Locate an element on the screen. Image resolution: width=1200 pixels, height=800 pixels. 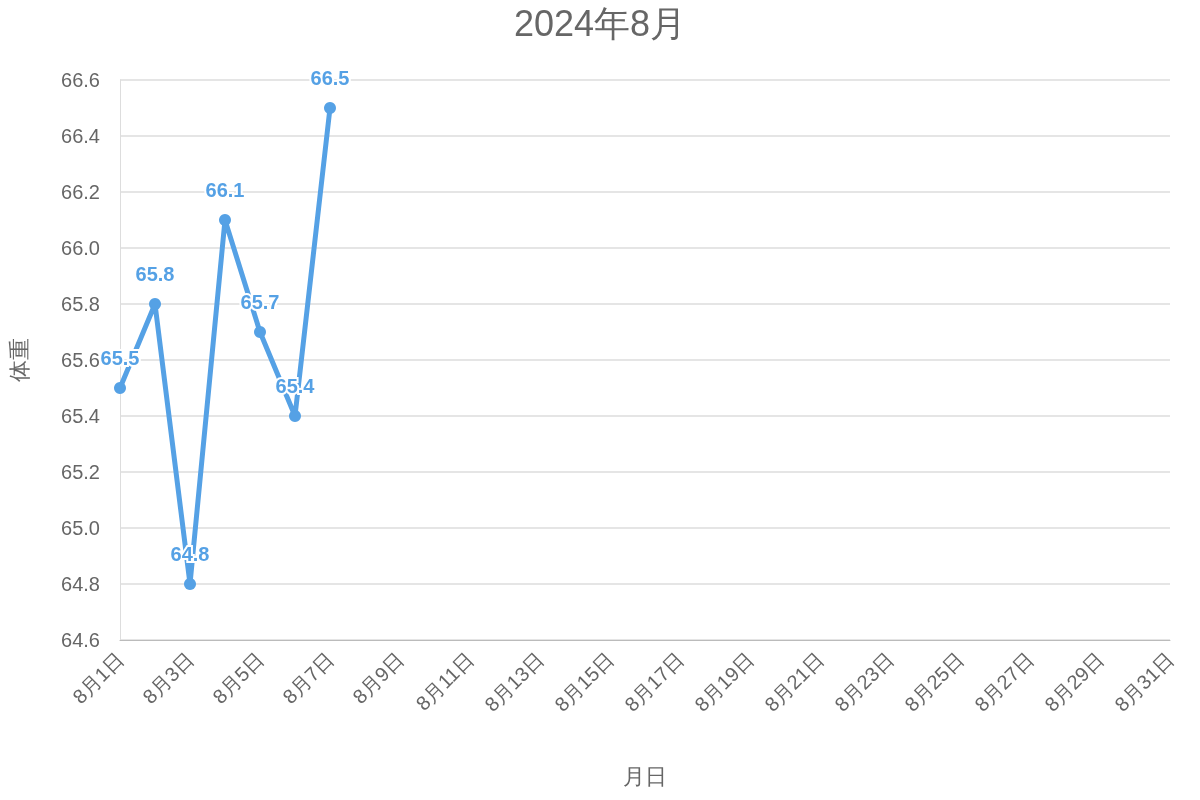
x-tick-label: 8月17日 is located at coordinates (654, 682).